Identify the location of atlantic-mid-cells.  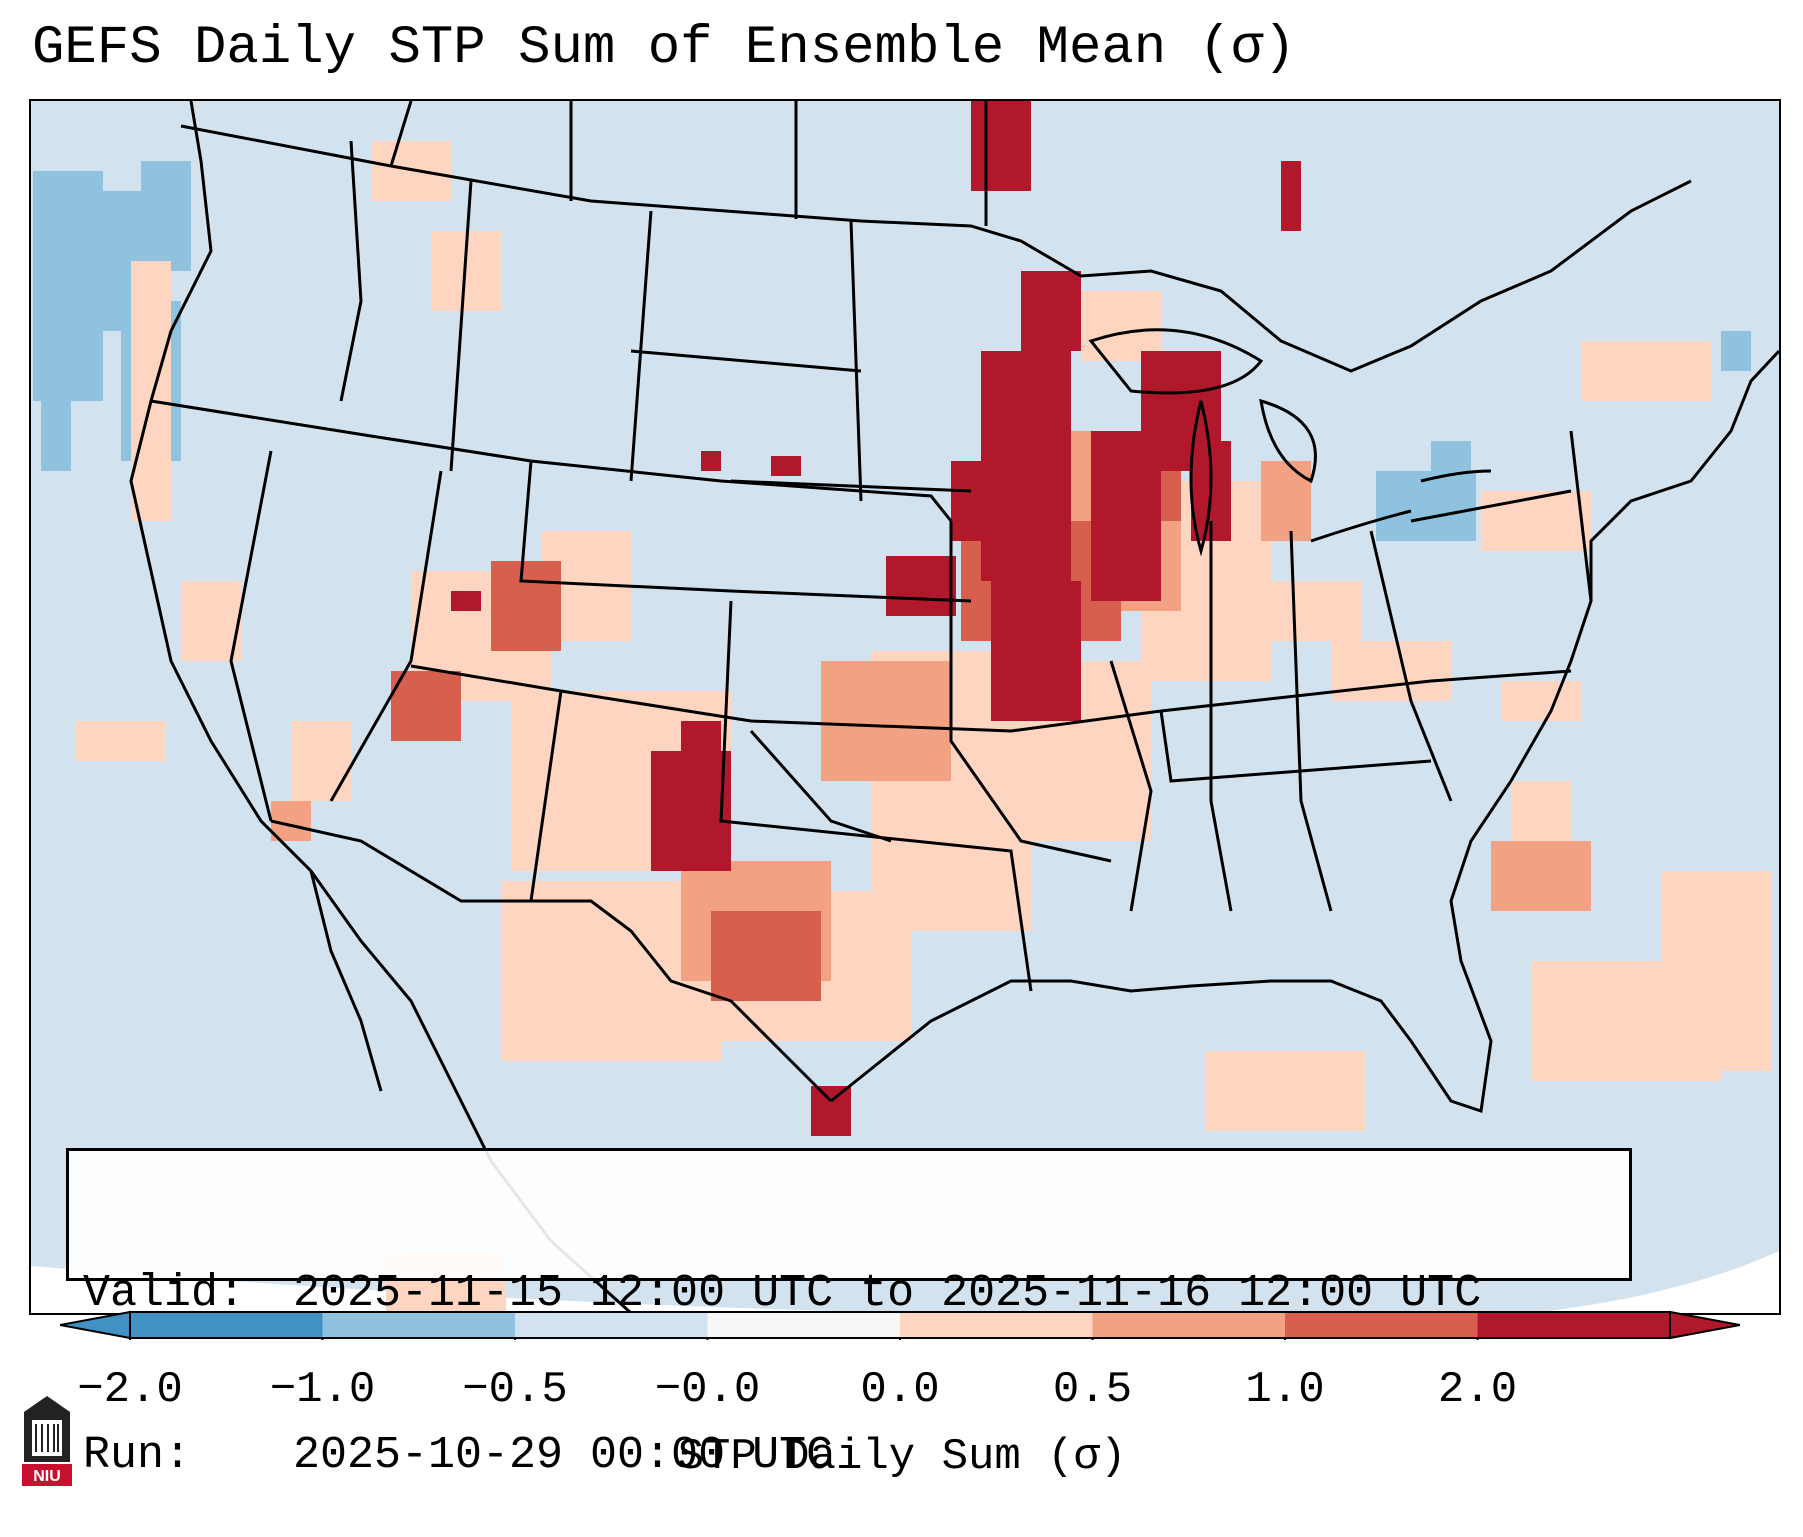
(1541, 876).